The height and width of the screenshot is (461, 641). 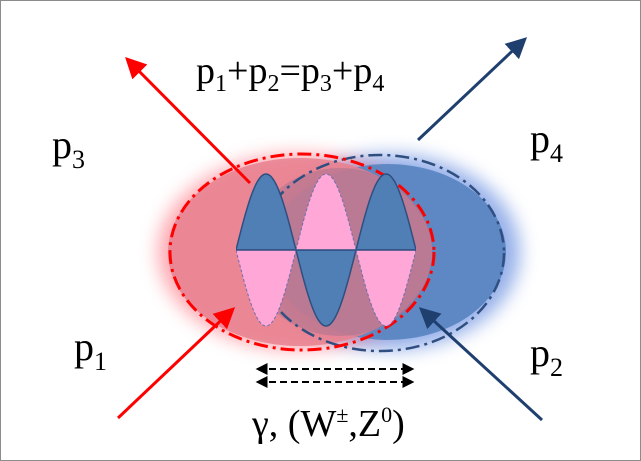 I want to click on conservation-equation: p1+p2=p3+p4, so click(x=290, y=73).